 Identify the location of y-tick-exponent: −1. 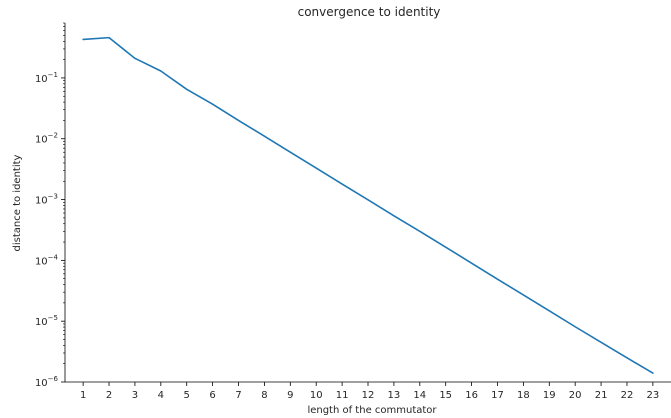
(53, 75).